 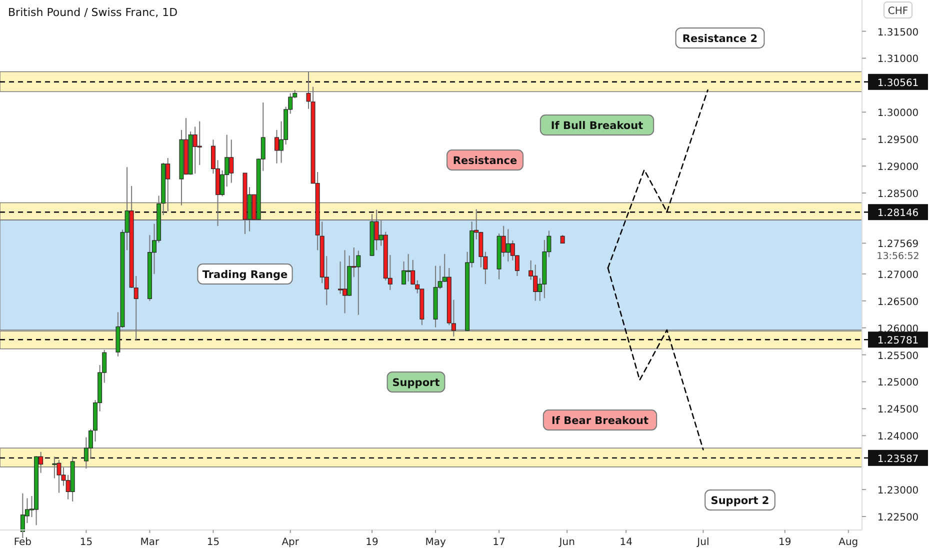 What do you see at coordinates (720, 39) in the screenshot?
I see `annotation: Resistance 2` at bounding box center [720, 39].